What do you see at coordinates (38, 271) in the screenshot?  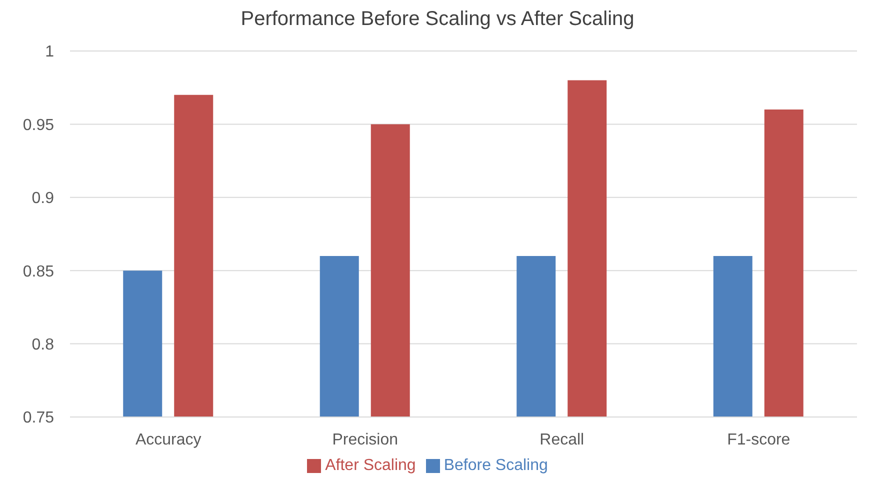 I see `y-tick-label: 0.85` at bounding box center [38, 271].